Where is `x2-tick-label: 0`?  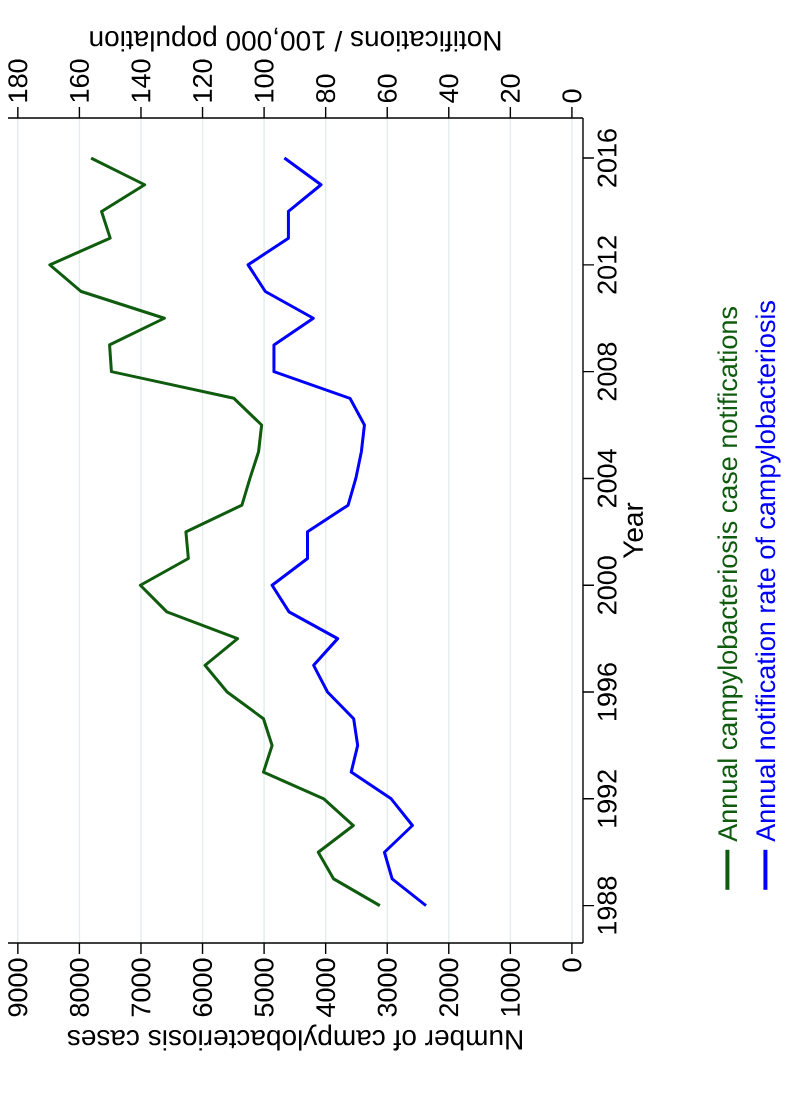
x2-tick-label: 0 is located at coordinates (572, 96).